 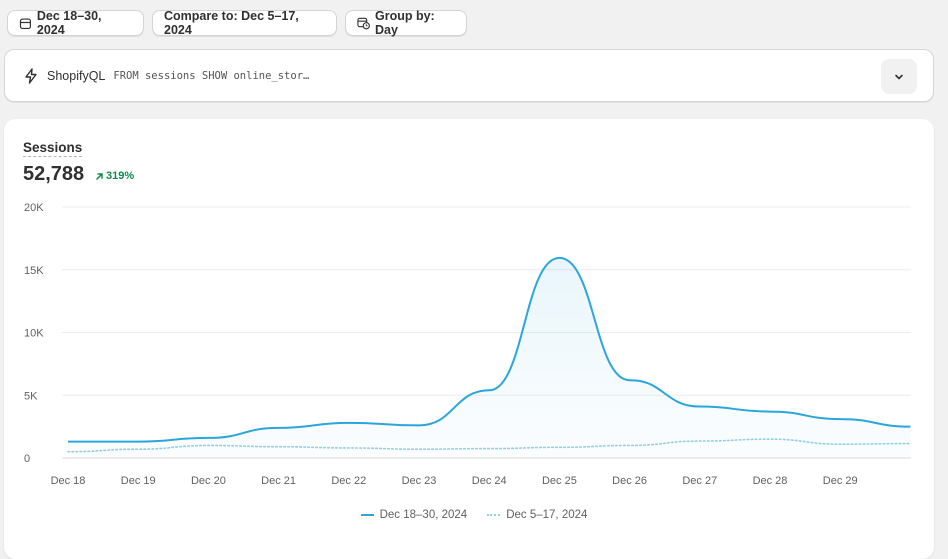 I want to click on x-tick-label: Dec 29, so click(x=840, y=481).